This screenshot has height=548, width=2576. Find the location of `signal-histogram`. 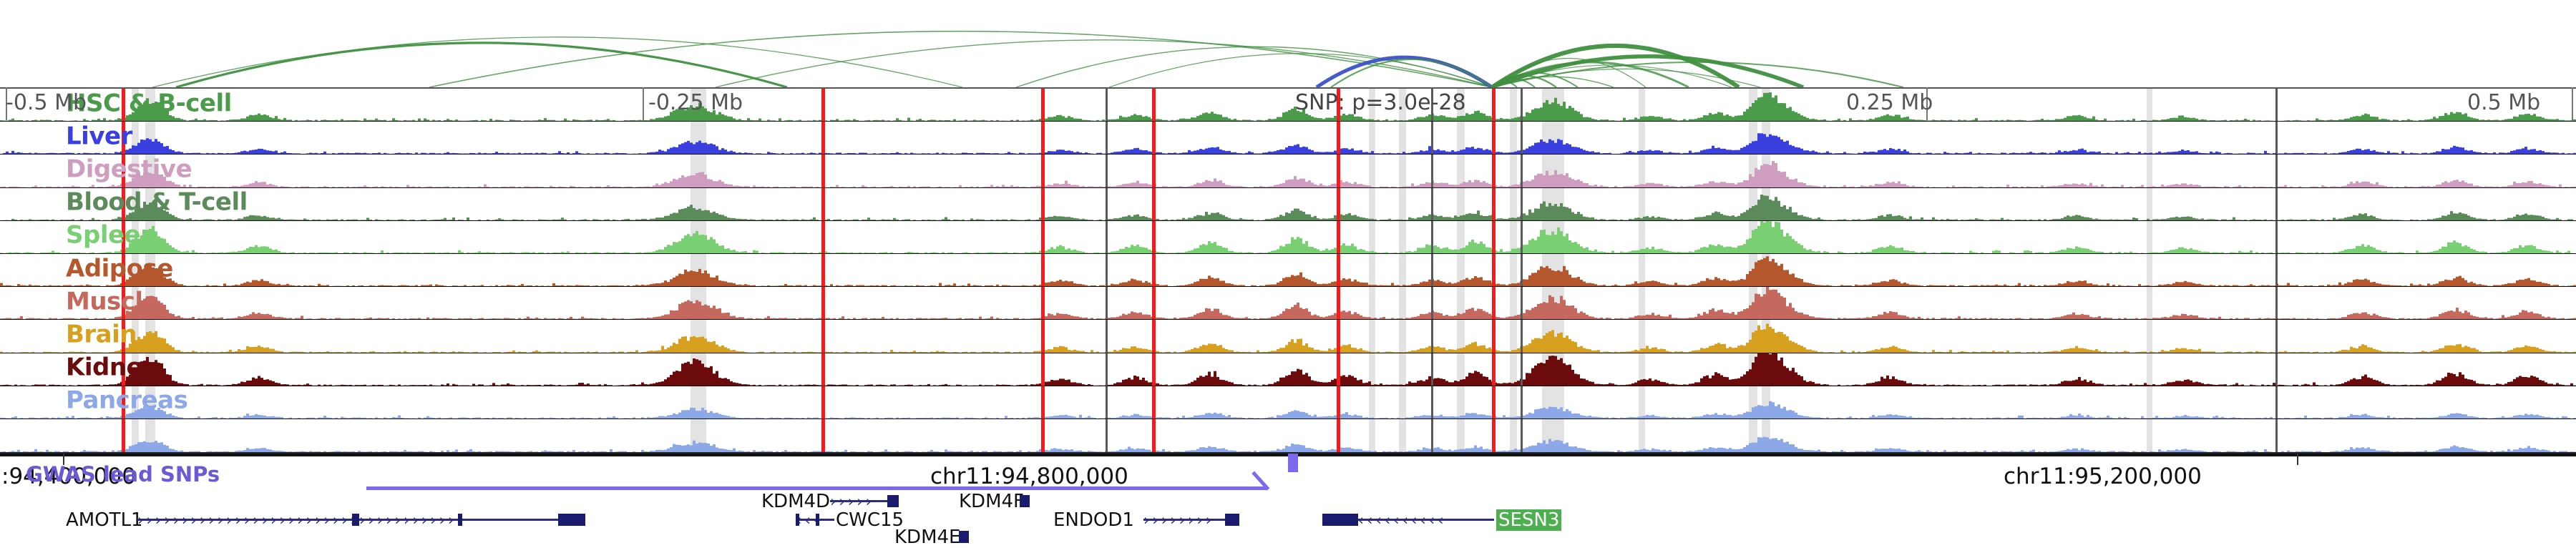

signal-histogram is located at coordinates (1288, 402).